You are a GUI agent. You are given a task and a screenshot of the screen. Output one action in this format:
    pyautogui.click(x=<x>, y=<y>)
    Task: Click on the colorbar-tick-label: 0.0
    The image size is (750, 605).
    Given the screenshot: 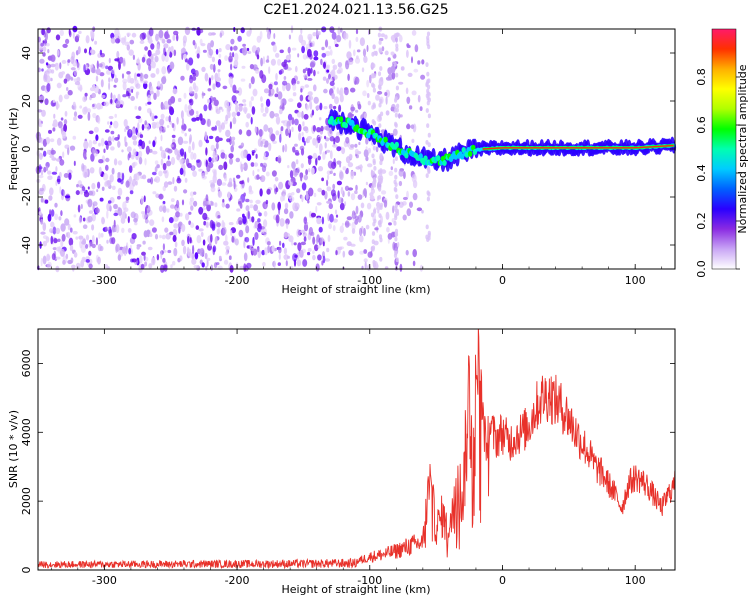 What is the action you would take?
    pyautogui.click(x=701, y=269)
    